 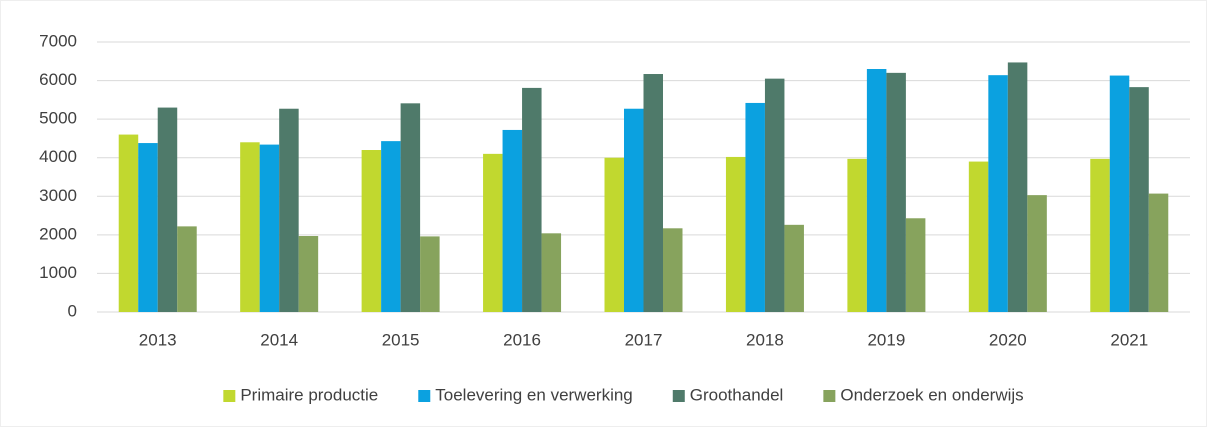 What do you see at coordinates (58, 118) in the screenshot?
I see `y-tick-label: 5000` at bounding box center [58, 118].